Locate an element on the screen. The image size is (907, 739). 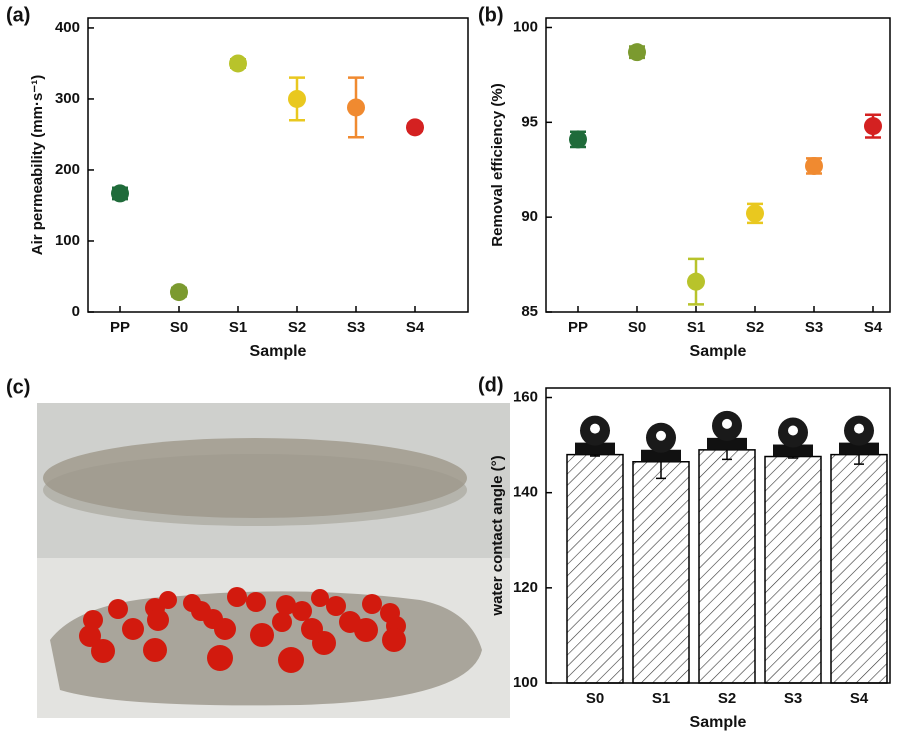
panel-label: (b) is located at coordinates (491, 15).